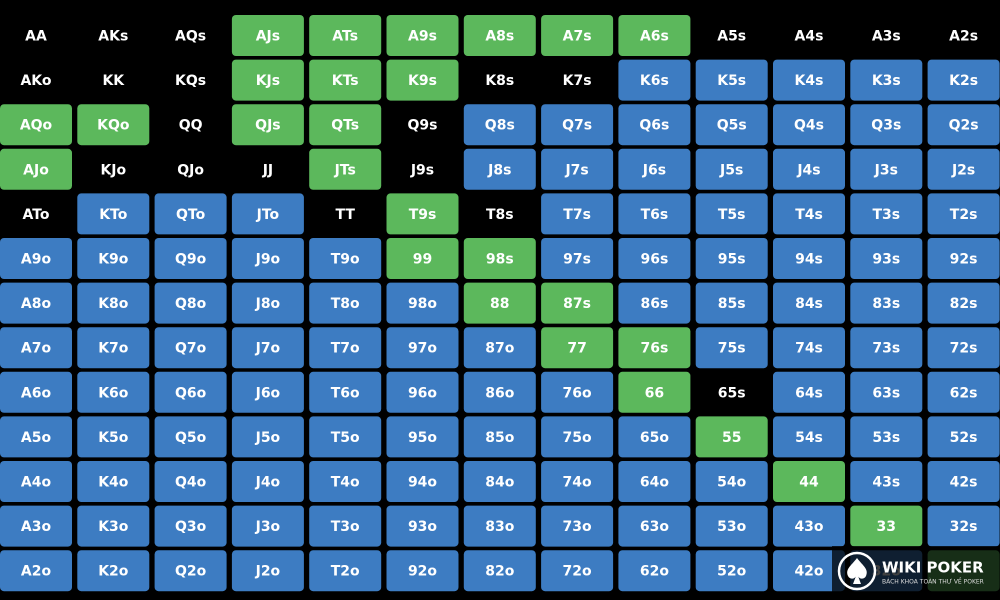 The width and height of the screenshot is (1000, 600). Describe the element at coordinates (191, 215) in the screenshot. I see `hand-label: QTo` at that location.